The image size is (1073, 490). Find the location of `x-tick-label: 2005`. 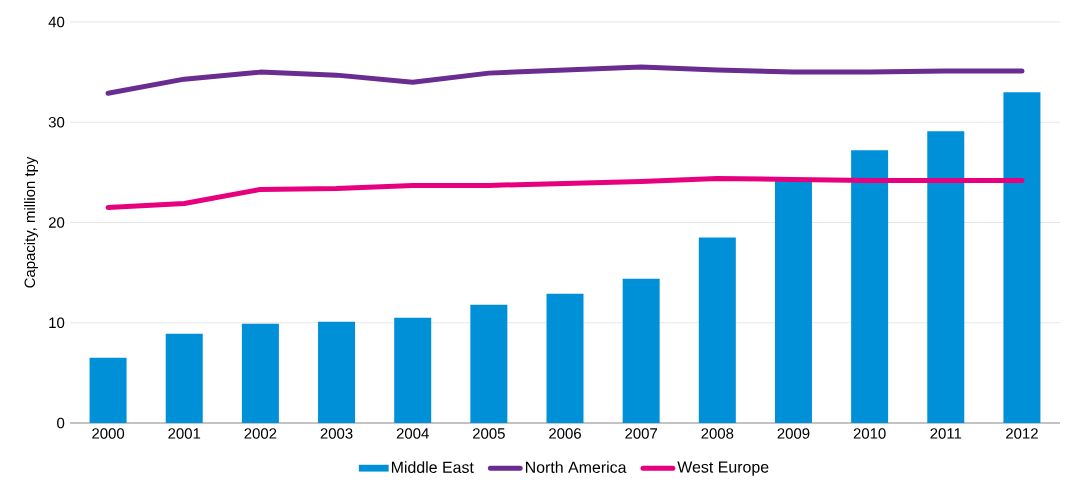

x-tick-label: 2005 is located at coordinates (488, 433).